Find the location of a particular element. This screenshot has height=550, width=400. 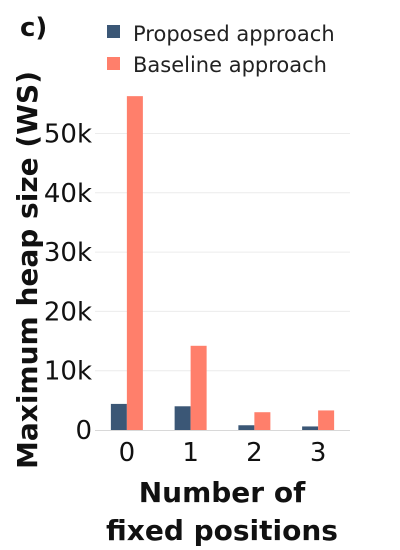

legend-label-proposed: Proposed approach is located at coordinates (234, 34).